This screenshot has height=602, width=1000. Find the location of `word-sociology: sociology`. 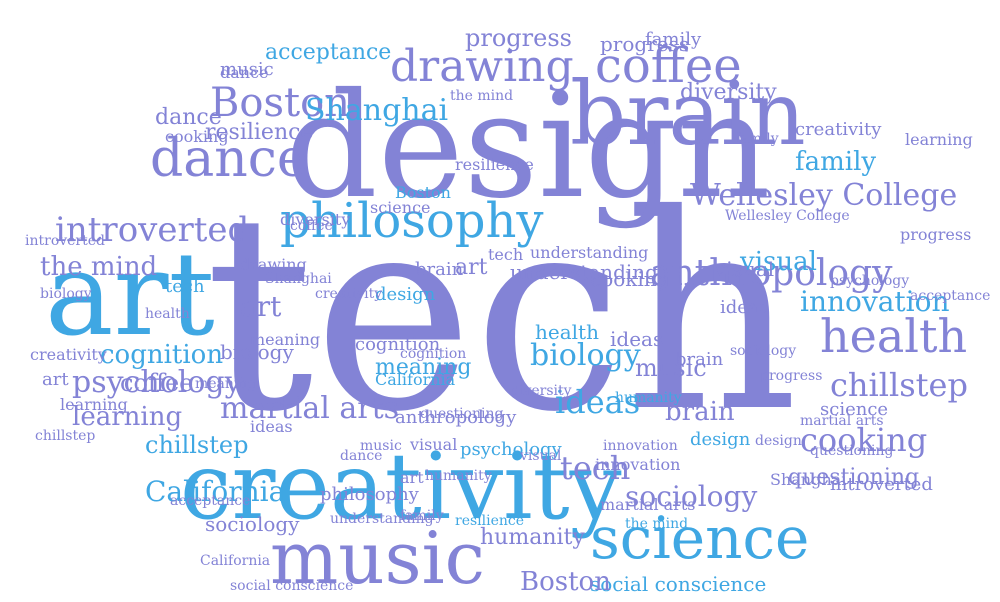

word-sociology: sociology is located at coordinates (763, 350).